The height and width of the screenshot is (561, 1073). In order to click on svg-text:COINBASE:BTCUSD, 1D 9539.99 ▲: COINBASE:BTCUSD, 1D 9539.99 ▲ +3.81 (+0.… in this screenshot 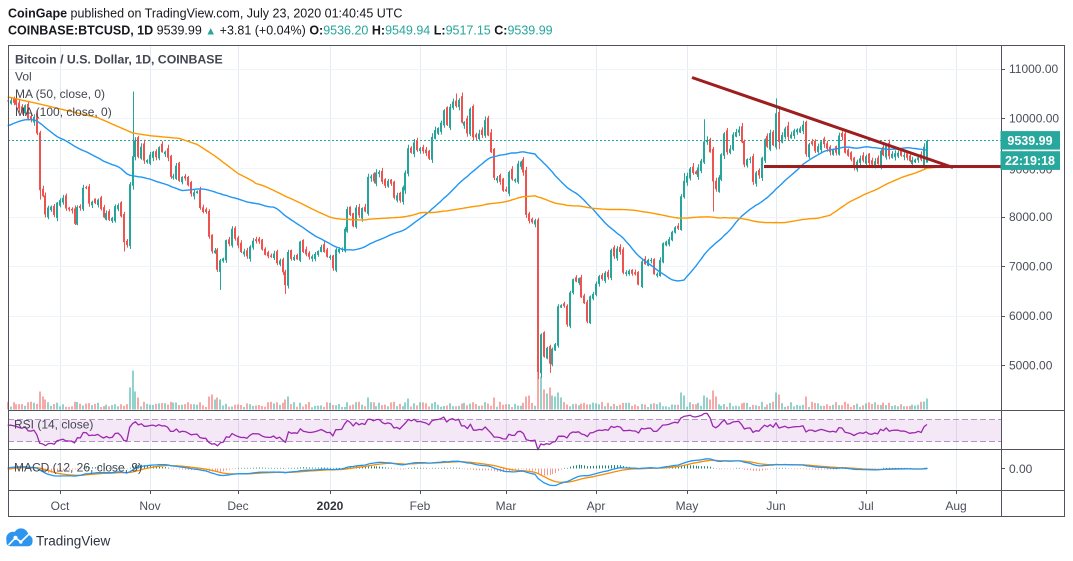, I will do `click(280, 31)`.